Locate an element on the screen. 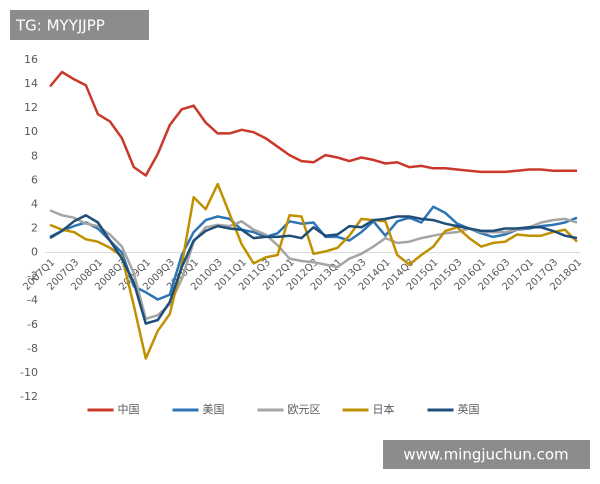 This screenshot has height=484, width=600. watermark-text: www.mingjuchun.com is located at coordinates (485, 455).